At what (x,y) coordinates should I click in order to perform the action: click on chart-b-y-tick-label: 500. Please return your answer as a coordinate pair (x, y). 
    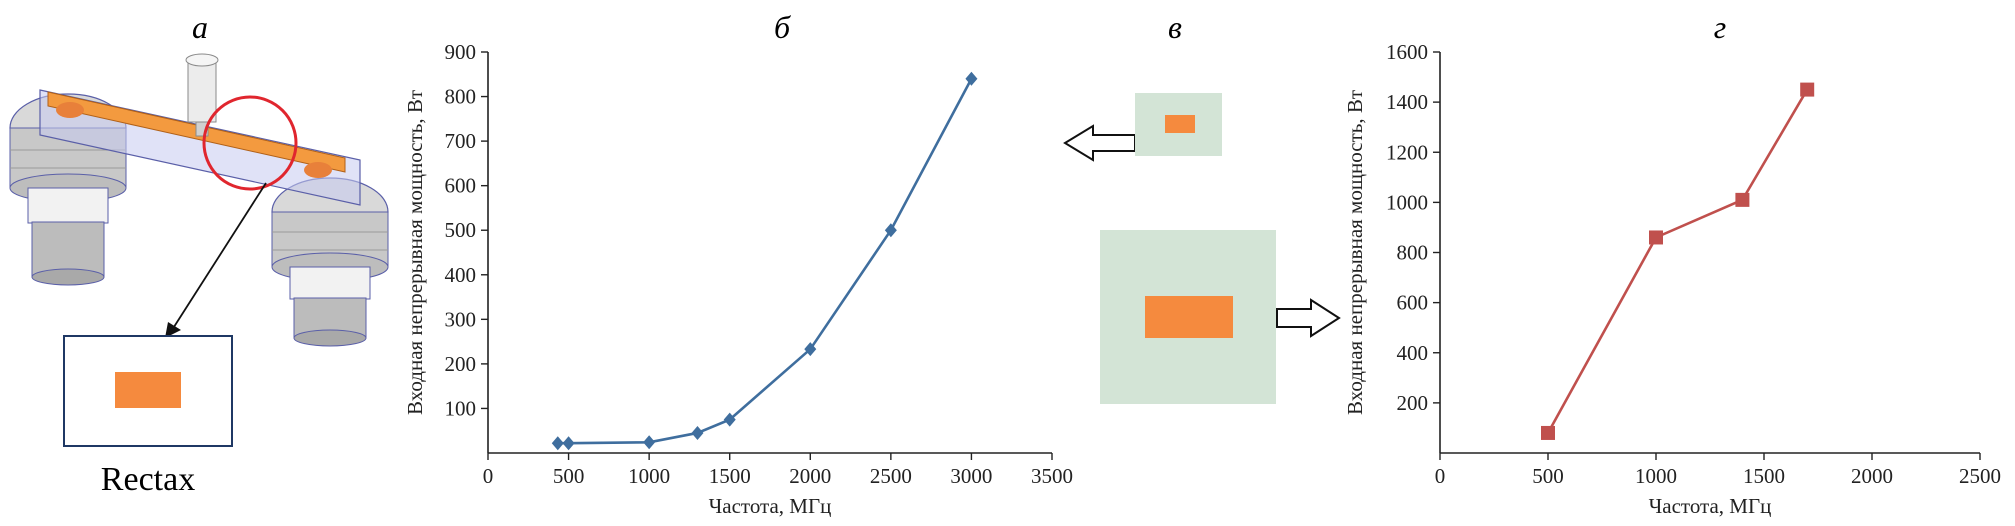
    Looking at the image, I should click on (461, 230).